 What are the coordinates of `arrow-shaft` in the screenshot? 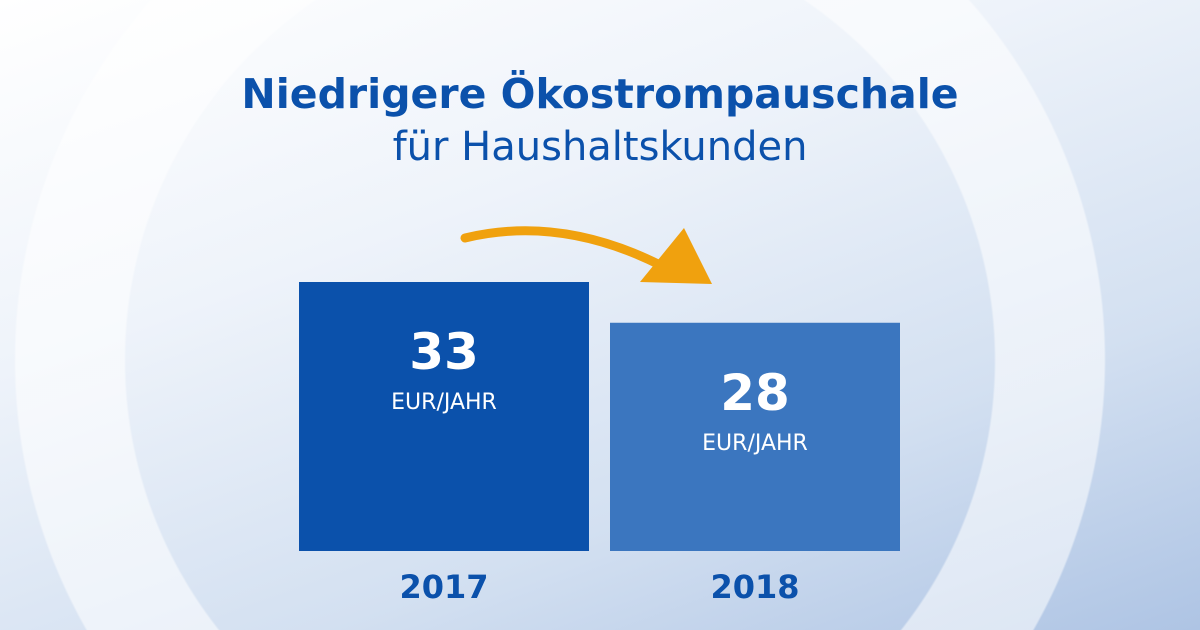 It's located at (562, 248).